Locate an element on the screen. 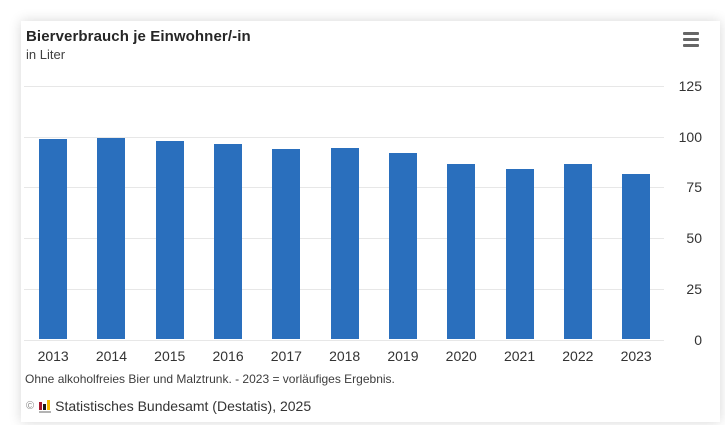  bar-2016 is located at coordinates (228, 241).